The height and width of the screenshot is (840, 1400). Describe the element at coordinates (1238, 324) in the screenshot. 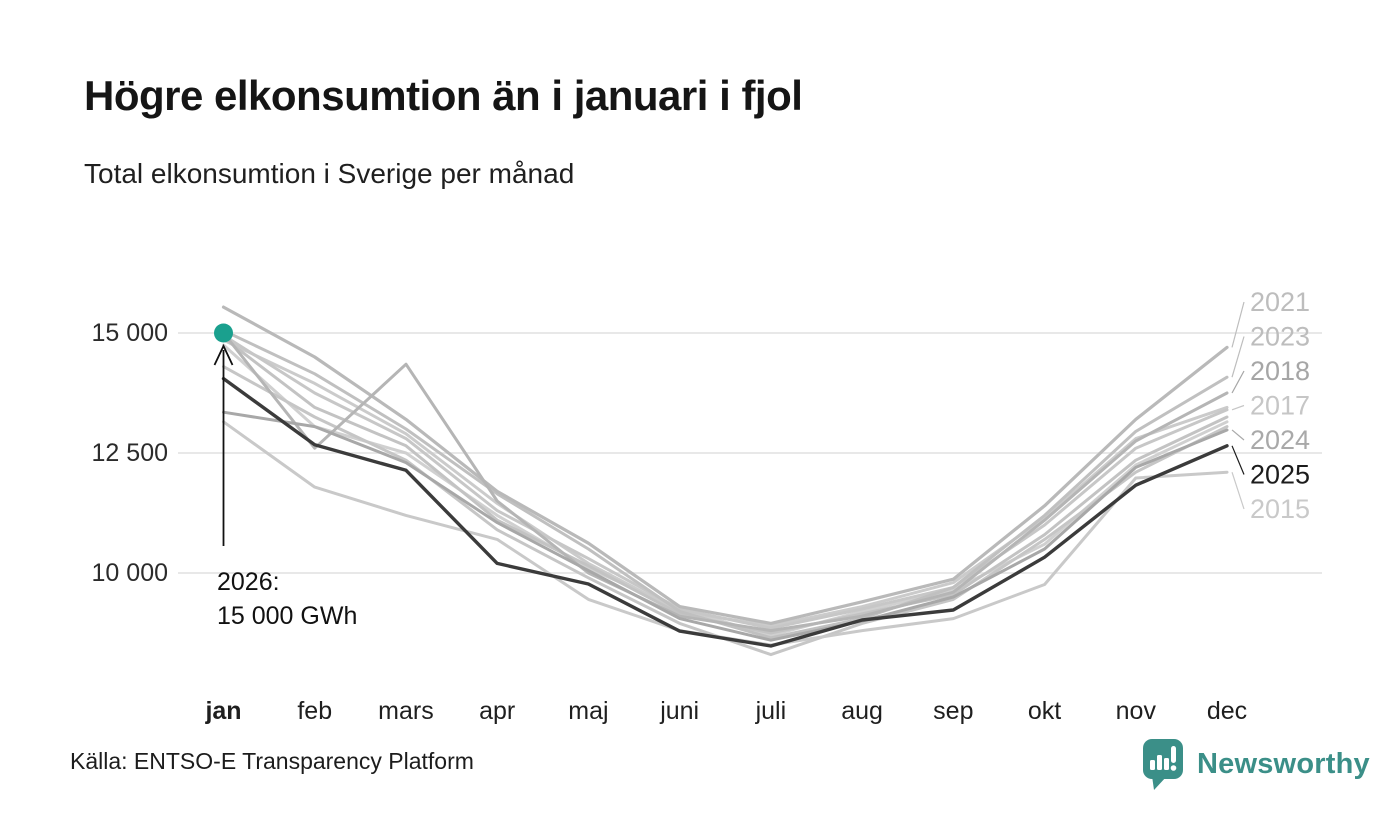

I see `label-leader-line-2021` at that location.